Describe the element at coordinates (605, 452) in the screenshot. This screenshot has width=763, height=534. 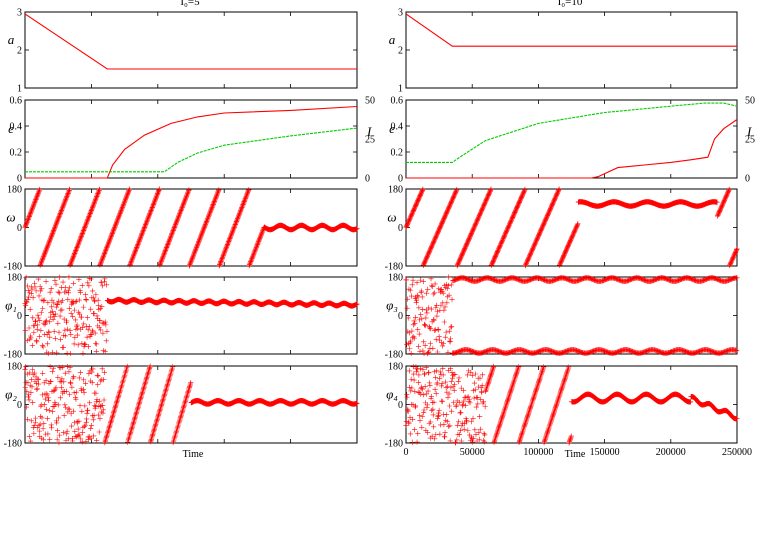
I see `x-tick-label: 150000` at that location.